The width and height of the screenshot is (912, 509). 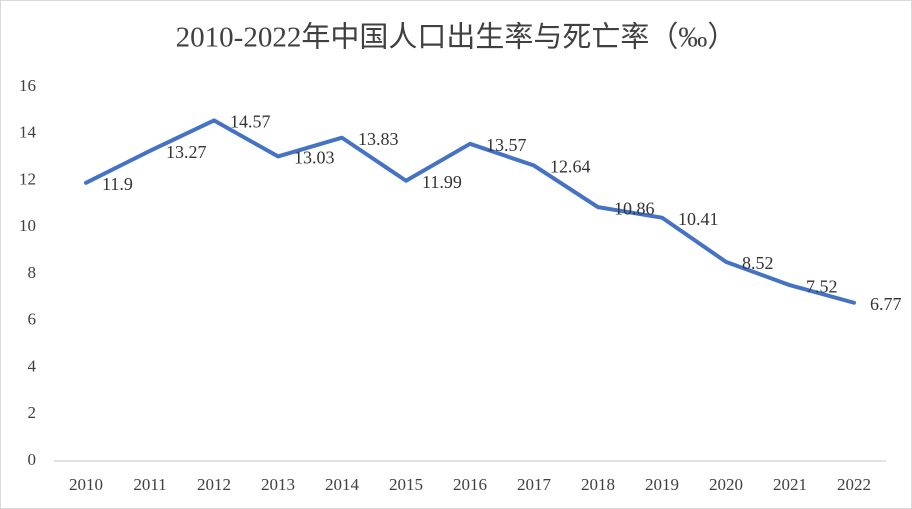 What do you see at coordinates (86, 484) in the screenshot?
I see `x-tick-label: 2010` at bounding box center [86, 484].